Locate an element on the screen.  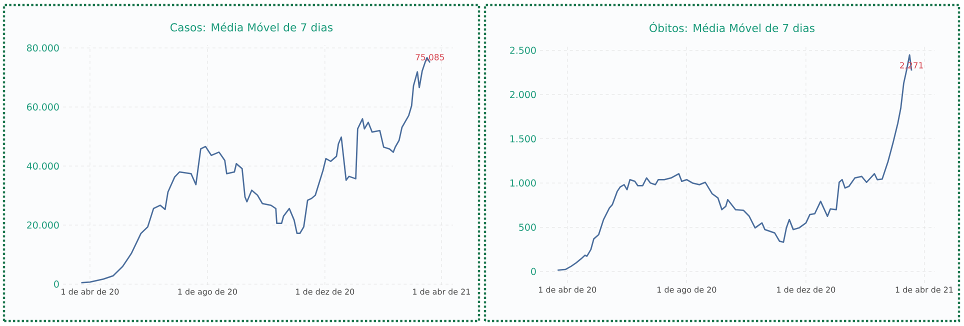
chart-title: Casos: Média Móvel de 7 dias is located at coordinates (251, 27).